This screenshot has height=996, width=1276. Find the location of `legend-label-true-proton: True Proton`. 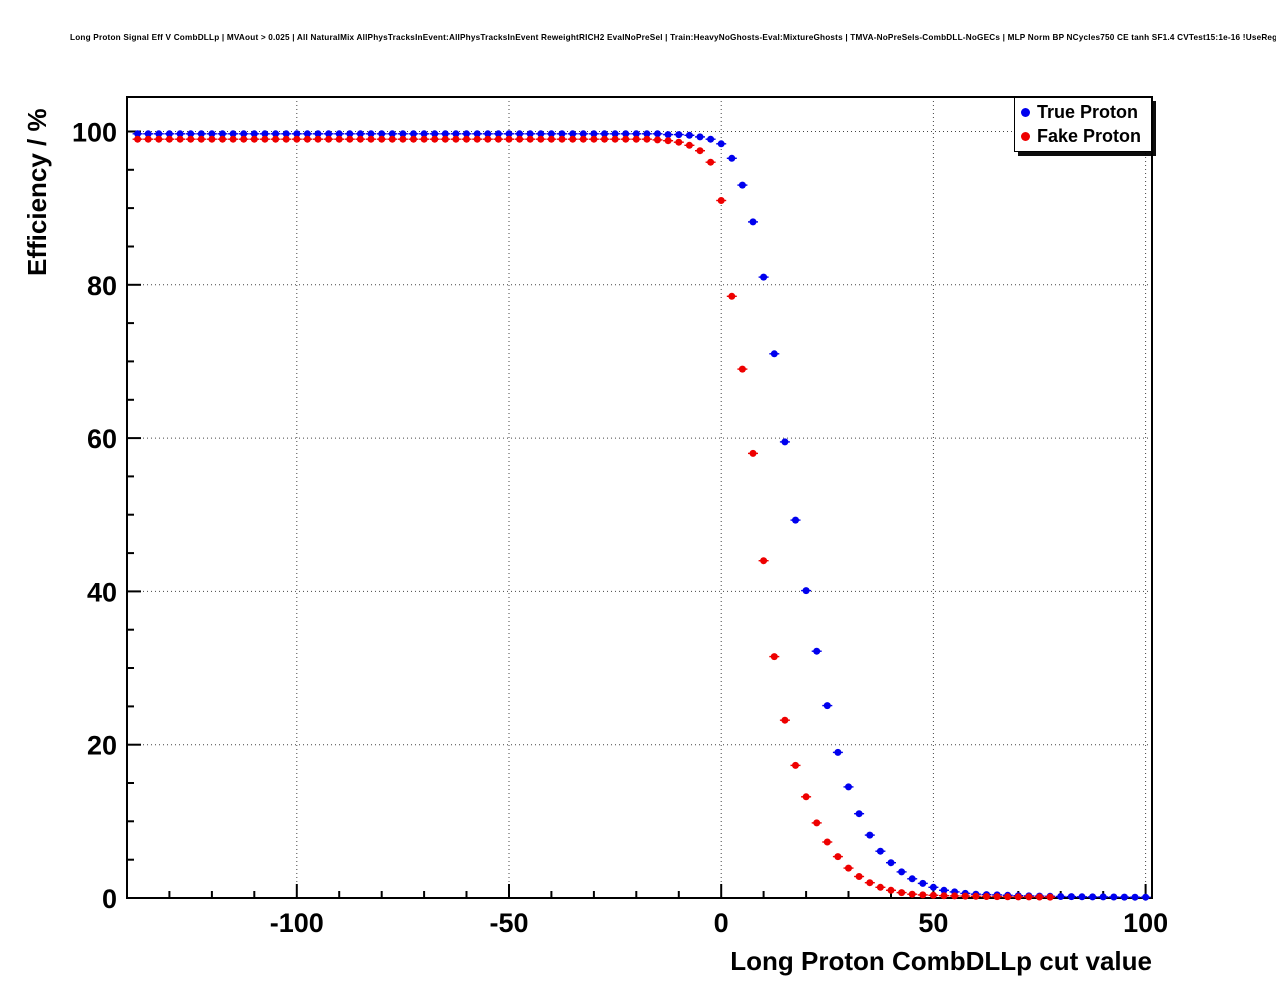

legend-label-true-proton: True Proton is located at coordinates (1087, 112).